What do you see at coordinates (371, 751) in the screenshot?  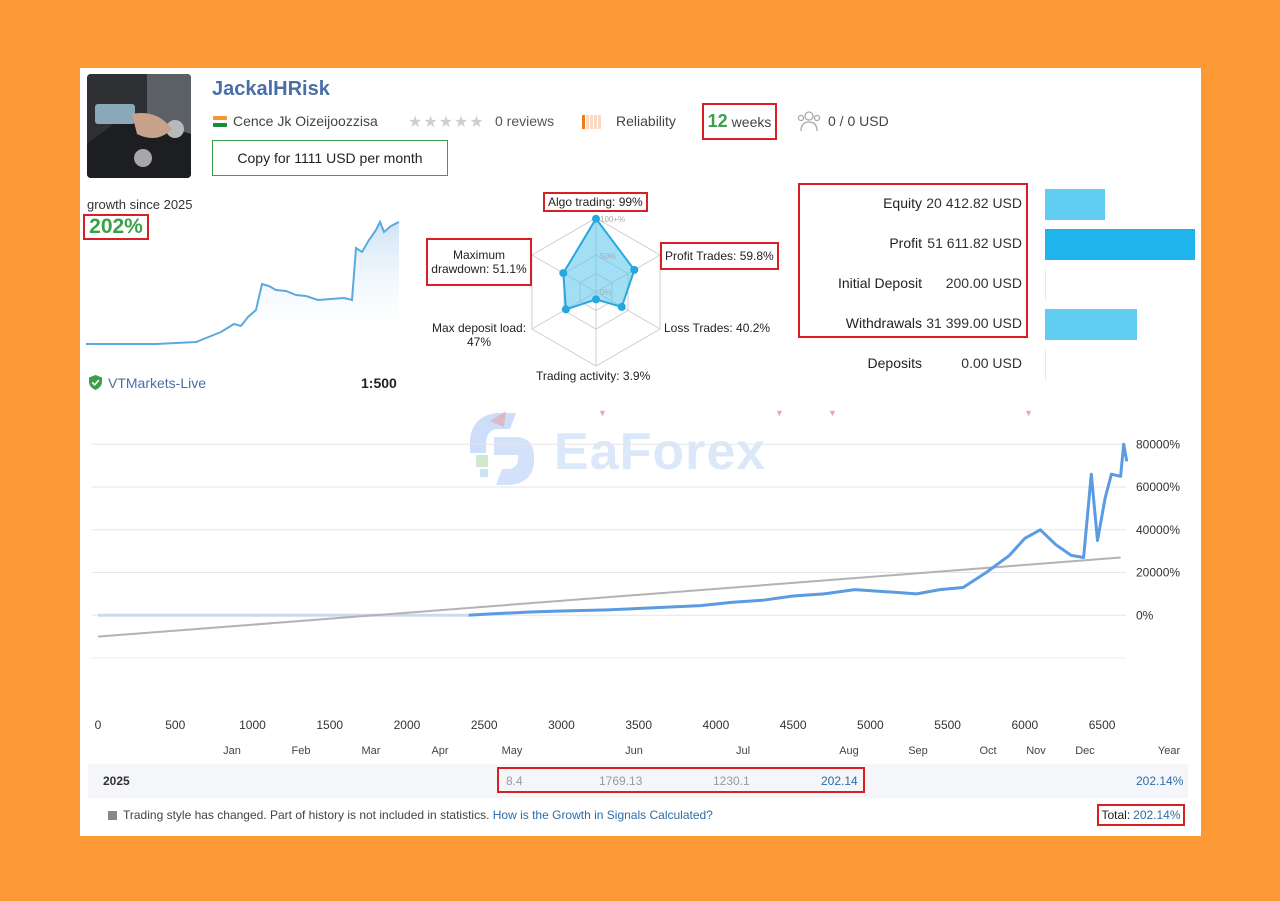 I see `month-label: Mar` at bounding box center [371, 751].